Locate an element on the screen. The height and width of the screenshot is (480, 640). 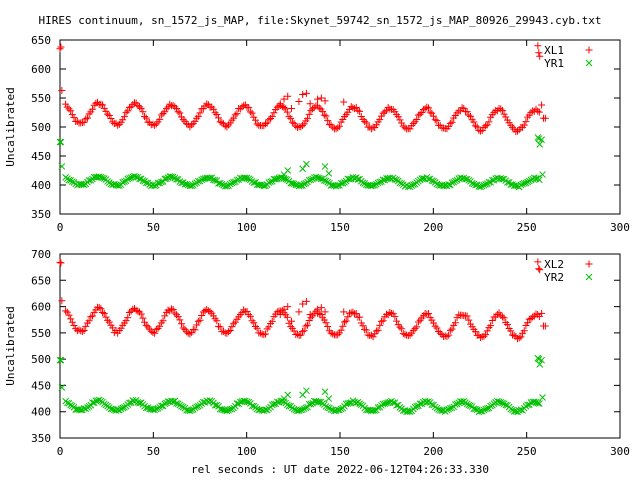
x-tick-label: 150 is located at coordinates (340, 227).